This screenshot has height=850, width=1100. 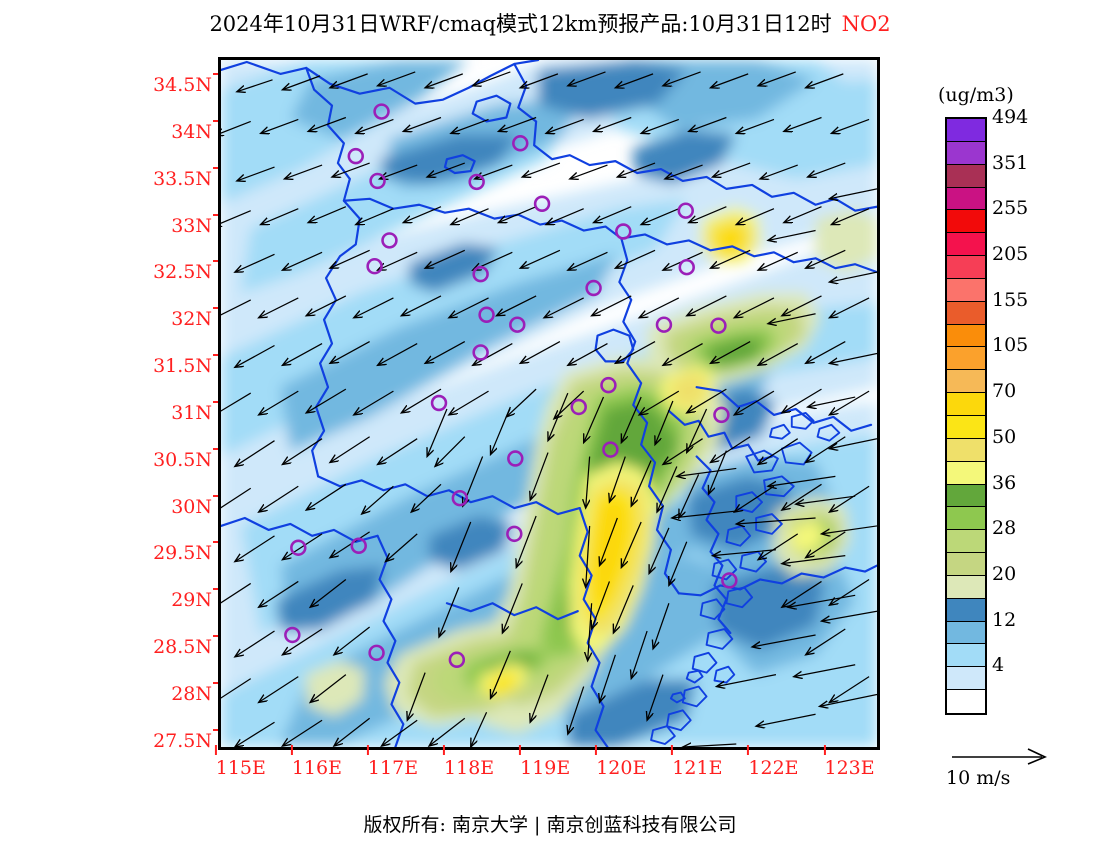 I want to click on colorbar-tick-label: 12, so click(x=1004, y=619).